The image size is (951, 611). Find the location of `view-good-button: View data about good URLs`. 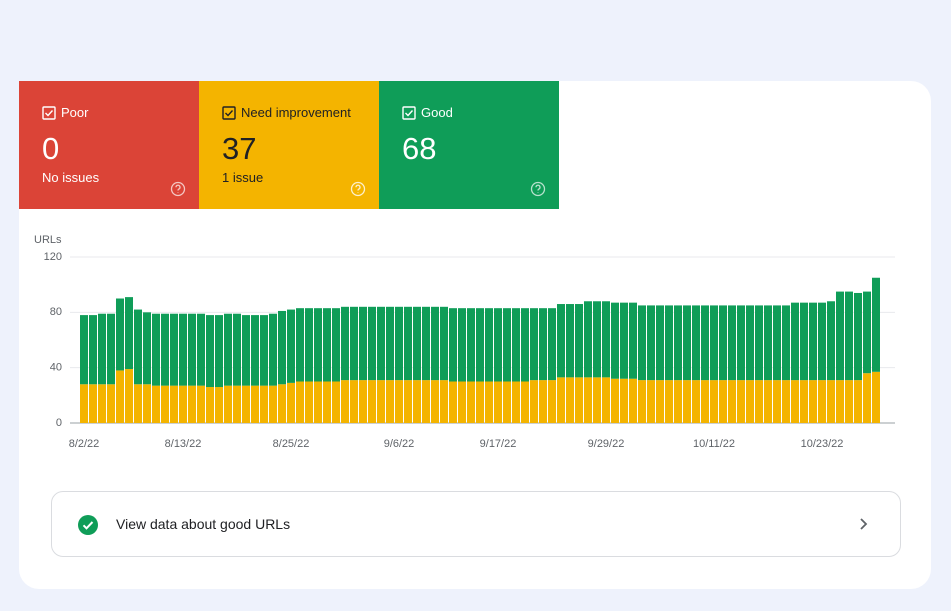

view-good-button: View data about good URLs is located at coordinates (476, 524).